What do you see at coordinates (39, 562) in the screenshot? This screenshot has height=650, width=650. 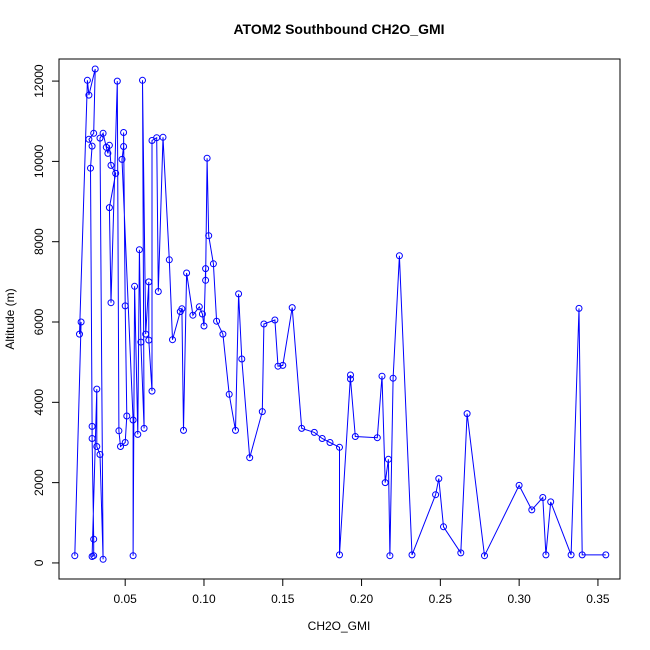 I see `y-tick-label: 0` at bounding box center [39, 562].